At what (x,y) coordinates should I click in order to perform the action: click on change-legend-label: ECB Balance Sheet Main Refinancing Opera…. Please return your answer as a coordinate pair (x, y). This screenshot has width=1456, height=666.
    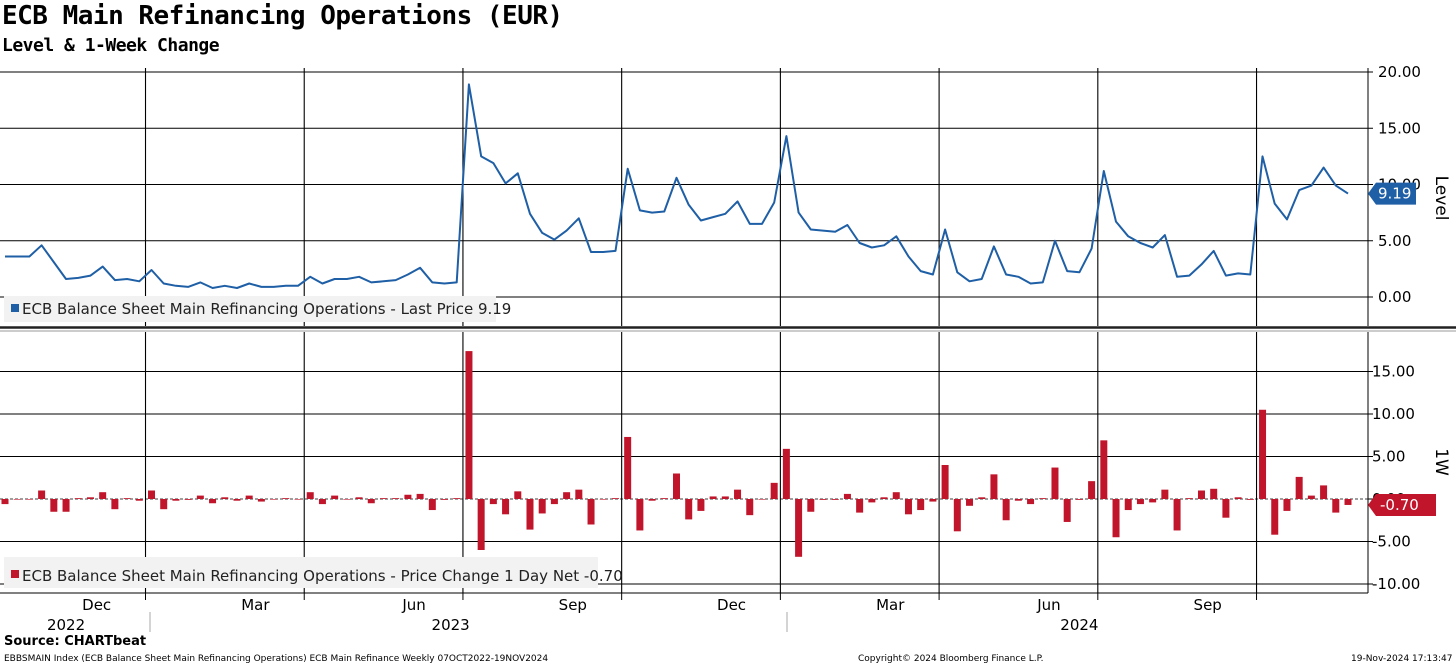
    Looking at the image, I should click on (322, 576).